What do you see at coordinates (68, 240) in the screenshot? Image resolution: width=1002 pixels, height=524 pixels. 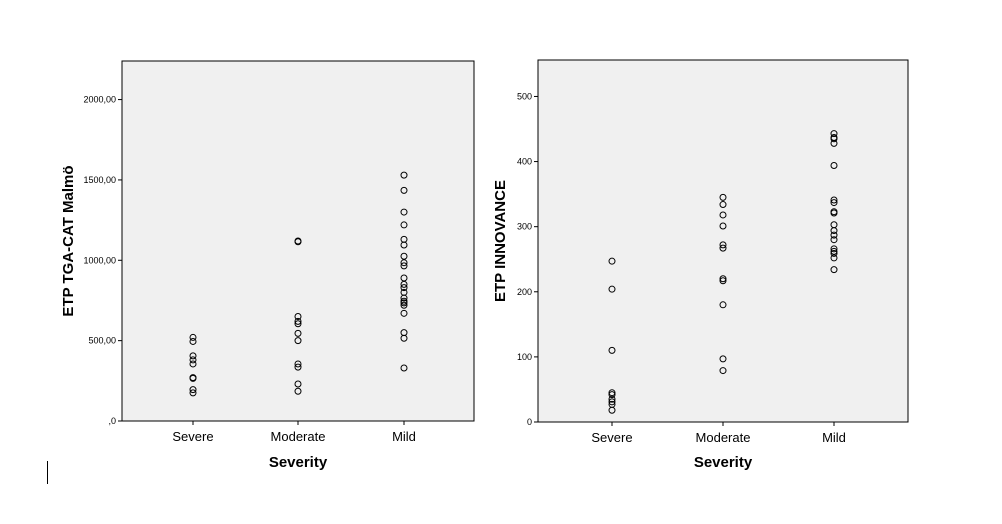 I see `y-axis-title: ETP TGA-CAT Malmö` at bounding box center [68, 240].